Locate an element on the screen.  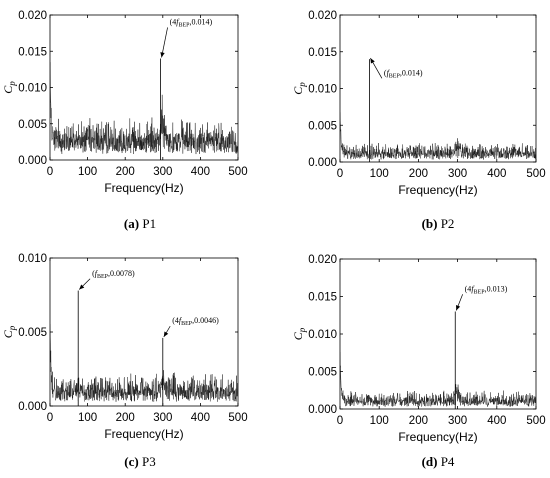
annotation-arrow is located at coordinates (164, 42).